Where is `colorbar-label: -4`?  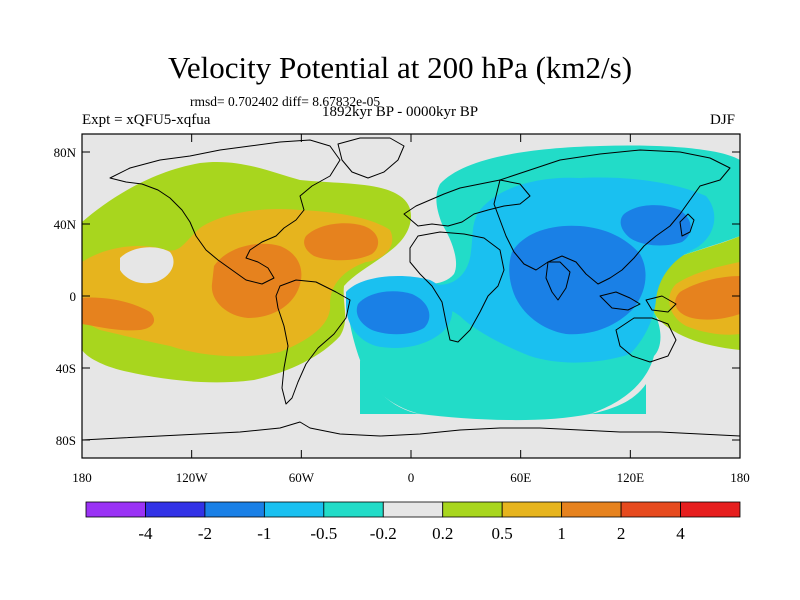 colorbar-label: -4 is located at coordinates (145, 533).